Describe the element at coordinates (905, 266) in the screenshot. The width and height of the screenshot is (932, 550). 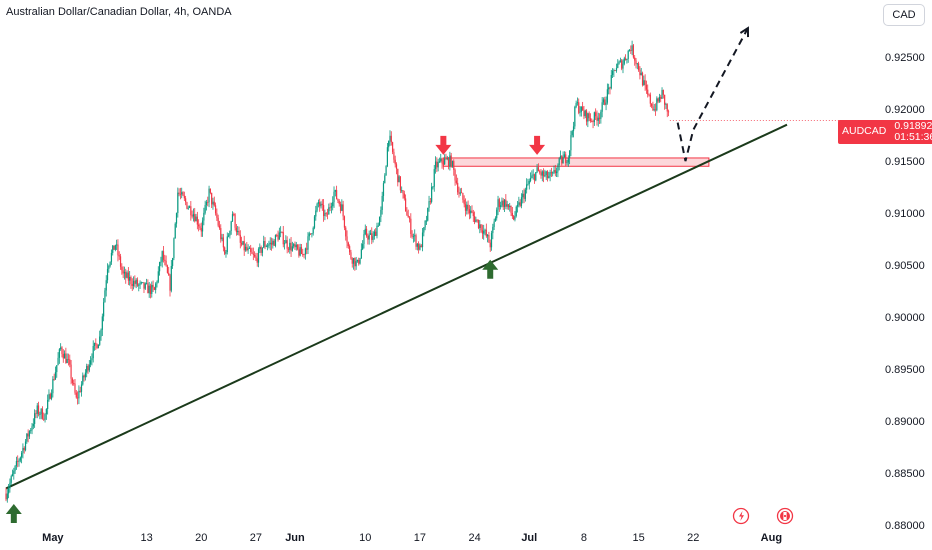
I see `y-tick-label: 0.90500` at that location.